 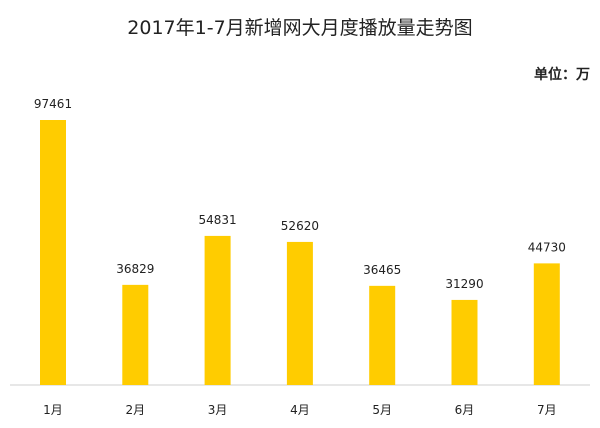 I want to click on x-tick-label: 2月, so click(x=135, y=410).